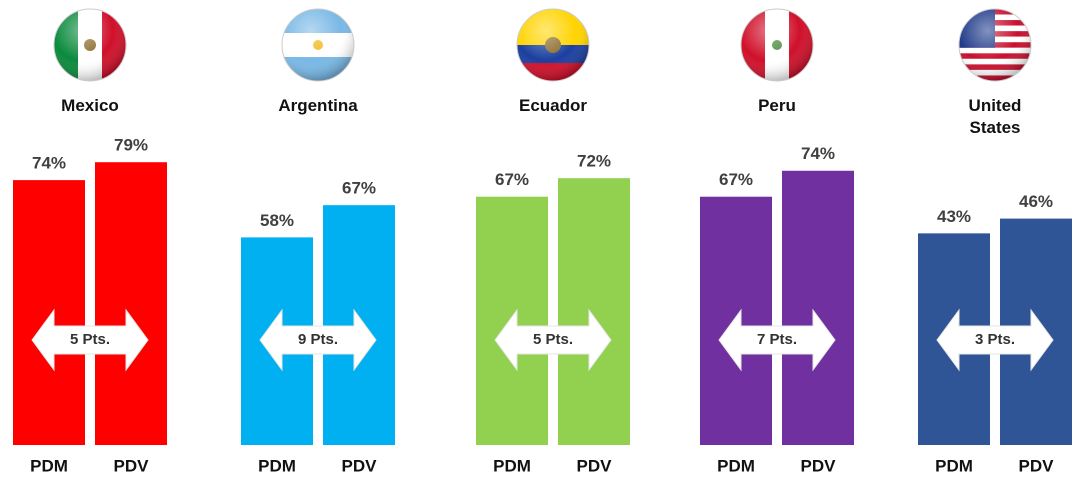 Image resolution: width=1073 pixels, height=480 pixels. I want to click on annotation: 9 Pts., so click(318, 339).